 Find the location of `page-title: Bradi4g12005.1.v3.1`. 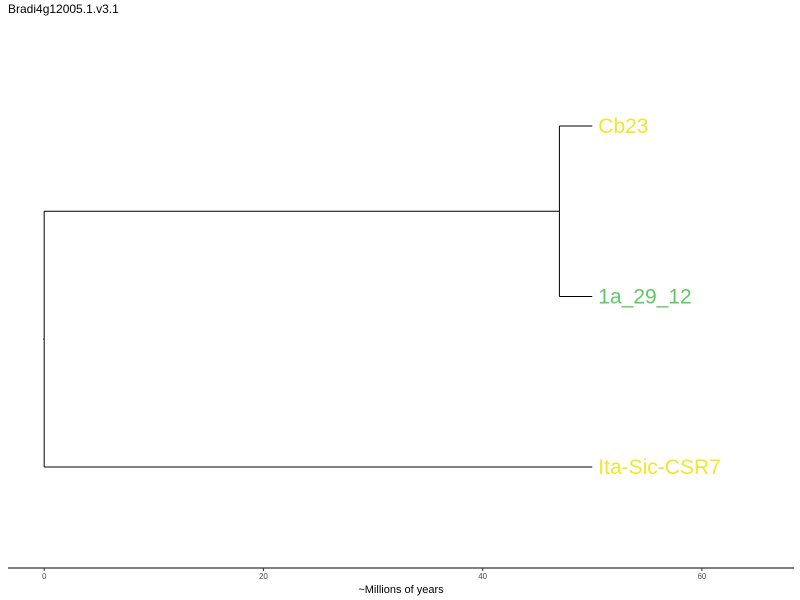

page-title: Bradi4g12005.1.v3.1 is located at coordinates (63, 9).